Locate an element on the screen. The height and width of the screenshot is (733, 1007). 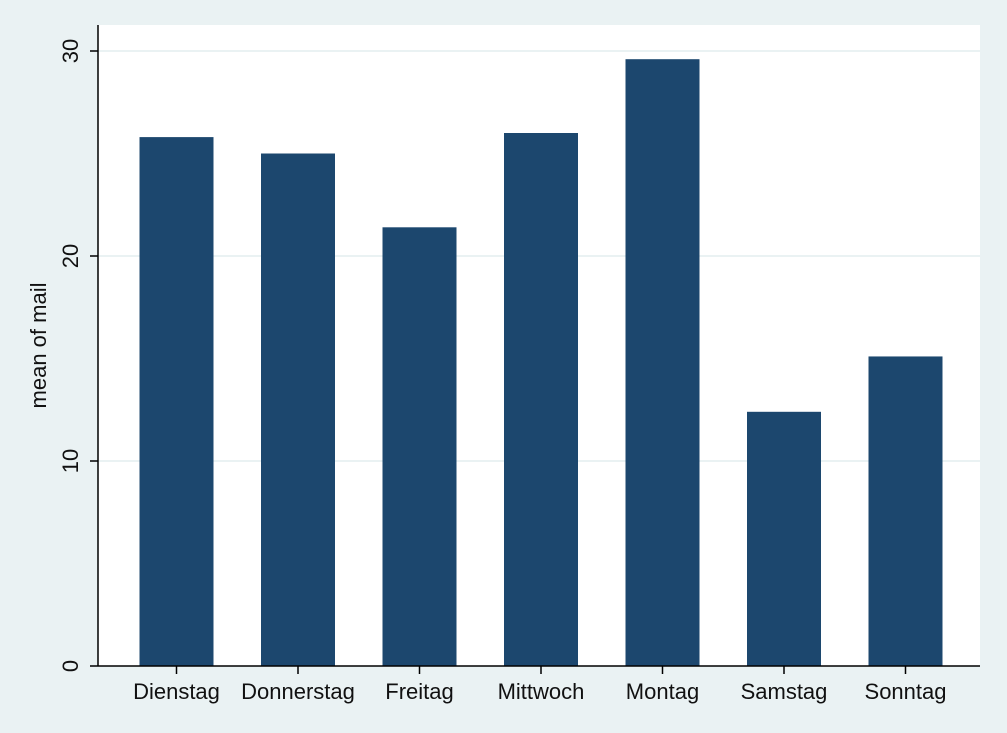
x-tick-label-sonntag: Sonntag is located at coordinates (906, 691).